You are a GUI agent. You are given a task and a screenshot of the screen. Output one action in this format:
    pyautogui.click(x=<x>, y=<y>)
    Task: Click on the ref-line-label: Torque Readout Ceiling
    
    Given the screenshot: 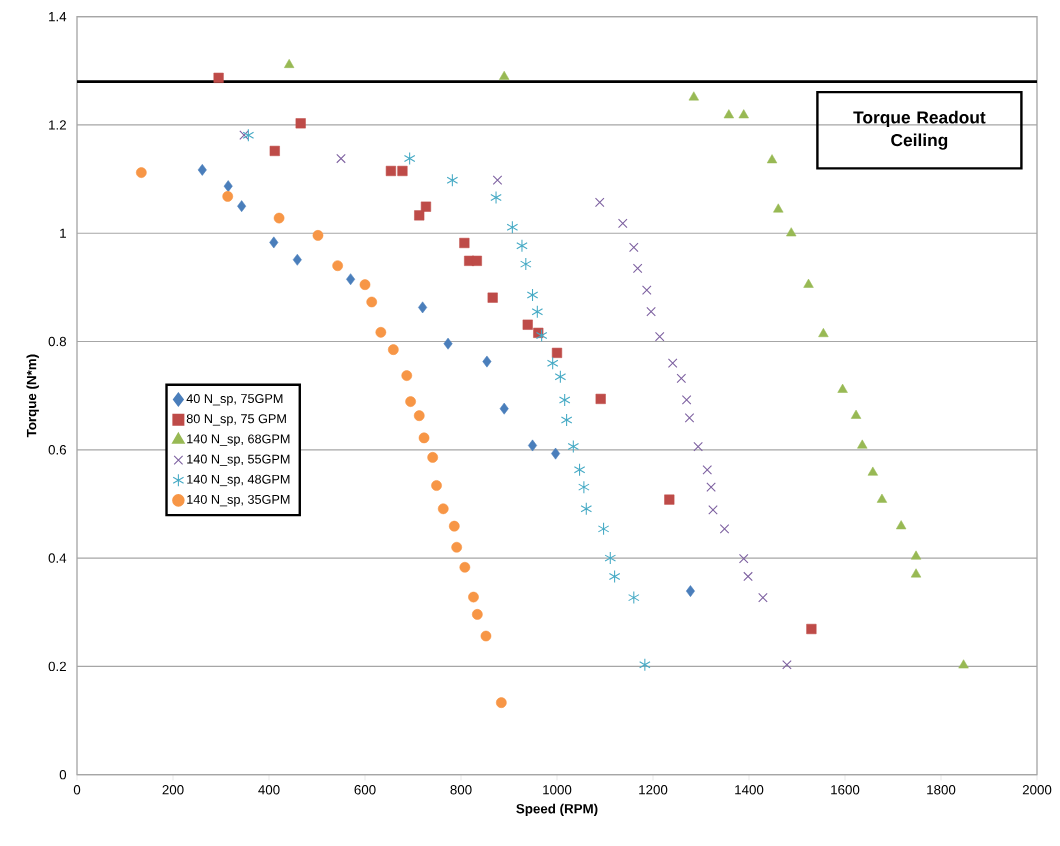 What is the action you would take?
    pyautogui.click(x=919, y=130)
    